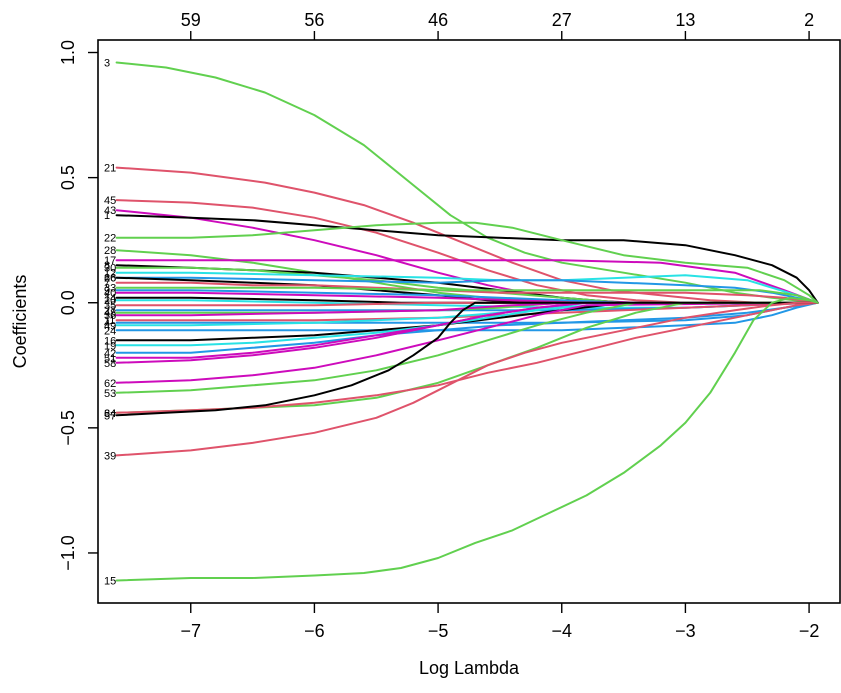  What do you see at coordinates (110, 581) in the screenshot?
I see `series-label-15: 15` at bounding box center [110, 581].